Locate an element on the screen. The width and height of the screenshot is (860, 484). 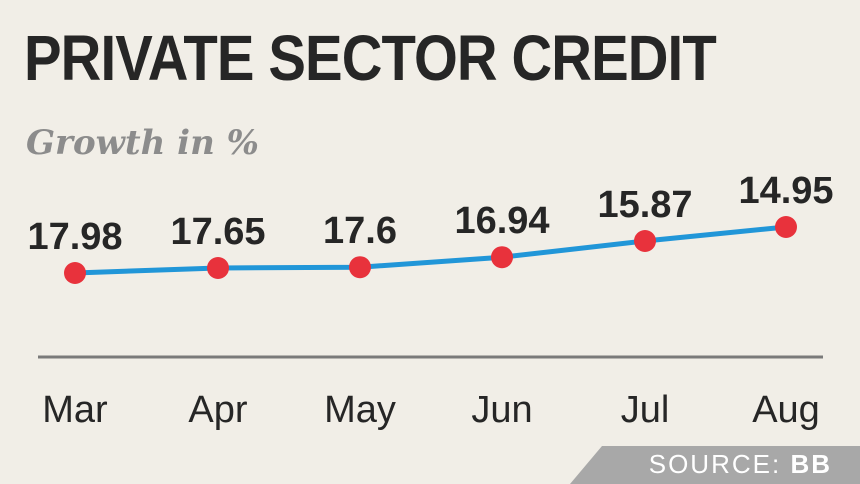
x-tick-label-aug: Aug is located at coordinates (786, 410).